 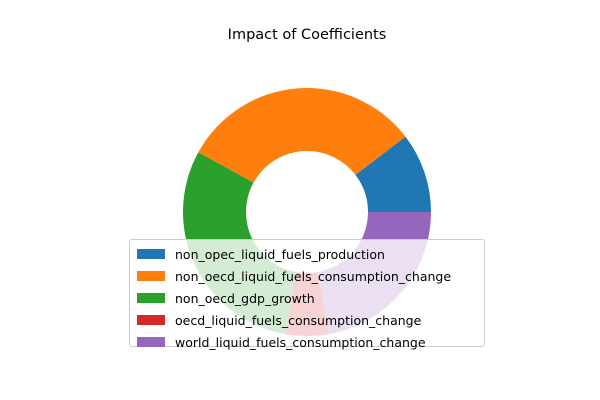 I want to click on chart-title: Impact of Coefficients, so click(x=307, y=35).